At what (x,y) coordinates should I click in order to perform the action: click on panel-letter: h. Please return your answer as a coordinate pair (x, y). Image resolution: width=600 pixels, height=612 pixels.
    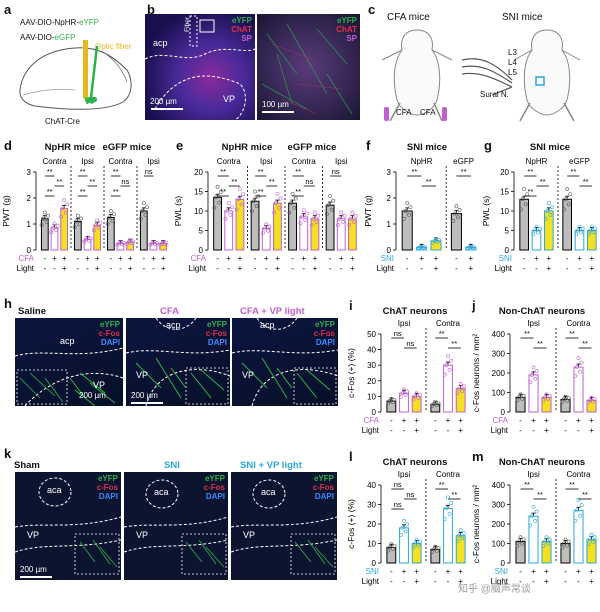
    Looking at the image, I should click on (8, 303).